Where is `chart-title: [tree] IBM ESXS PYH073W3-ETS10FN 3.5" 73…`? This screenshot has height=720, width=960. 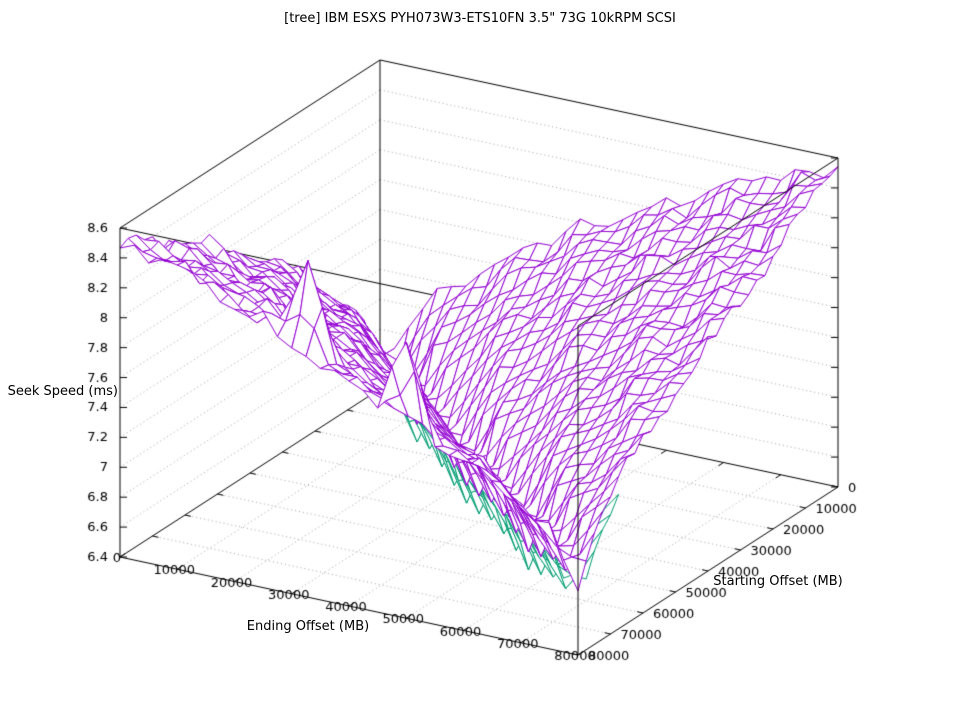
chart-title: [tree] IBM ESXS PYH073W3-ETS10FN 3.5" 73… is located at coordinates (480, 18).